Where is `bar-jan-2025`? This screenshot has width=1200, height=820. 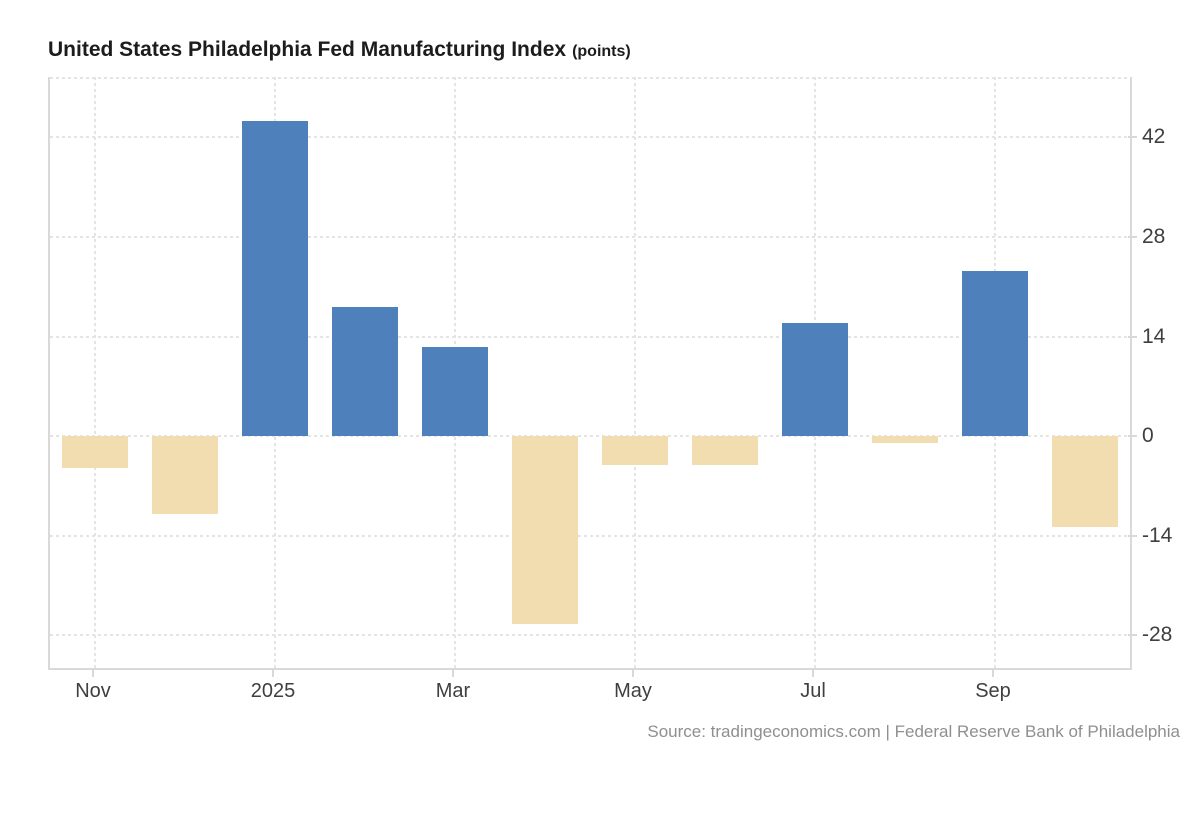
bar-jan-2025 is located at coordinates (275, 279).